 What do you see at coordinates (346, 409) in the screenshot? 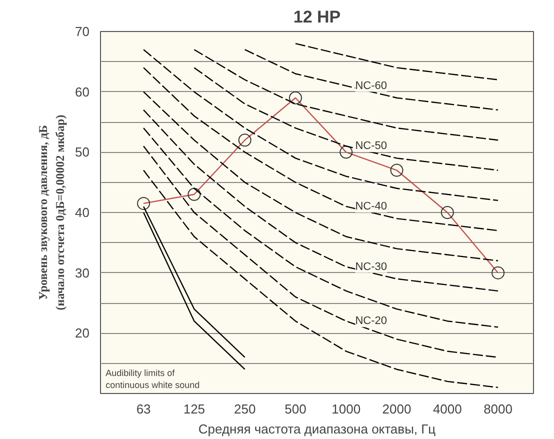
I see `x-tick-label: 1000` at bounding box center [346, 409].